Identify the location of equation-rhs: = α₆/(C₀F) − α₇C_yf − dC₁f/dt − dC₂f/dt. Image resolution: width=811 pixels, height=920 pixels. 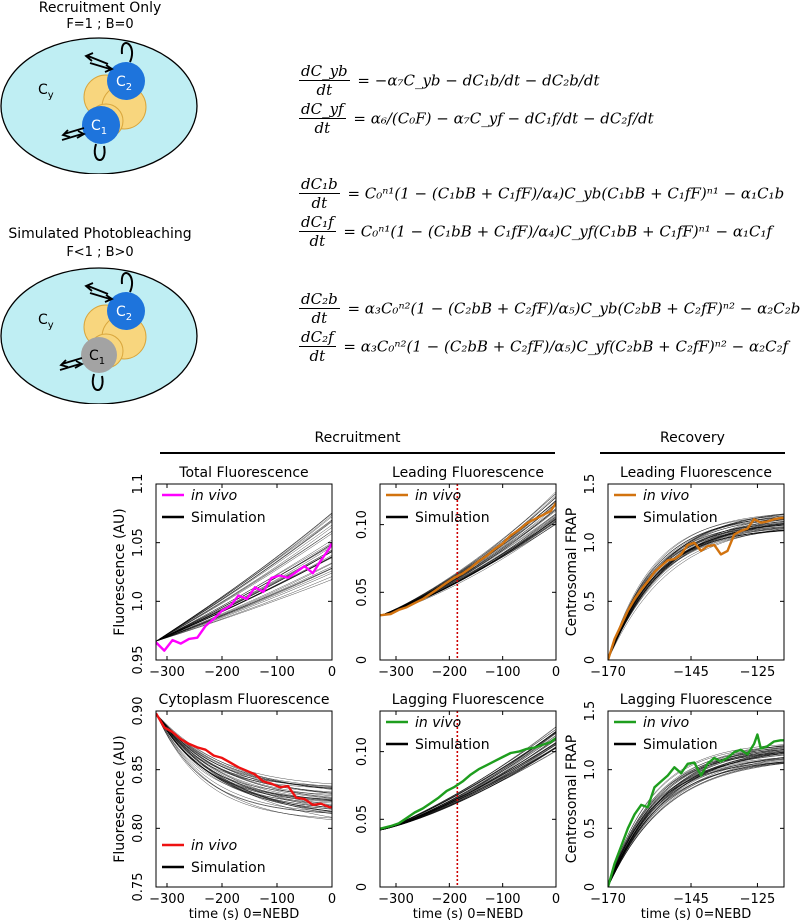
(501, 118).